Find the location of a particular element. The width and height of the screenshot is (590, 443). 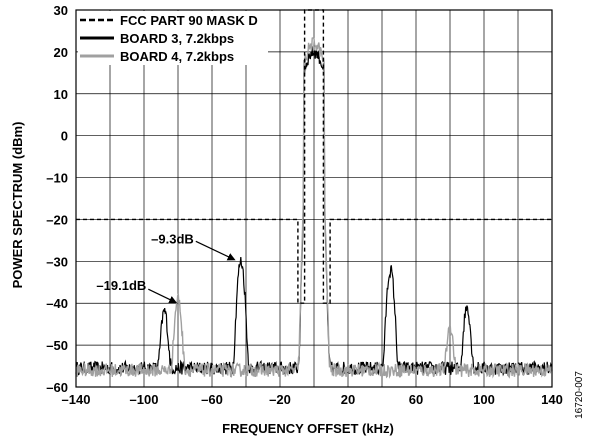

y-tick-label: –10 is located at coordinates (57, 178).